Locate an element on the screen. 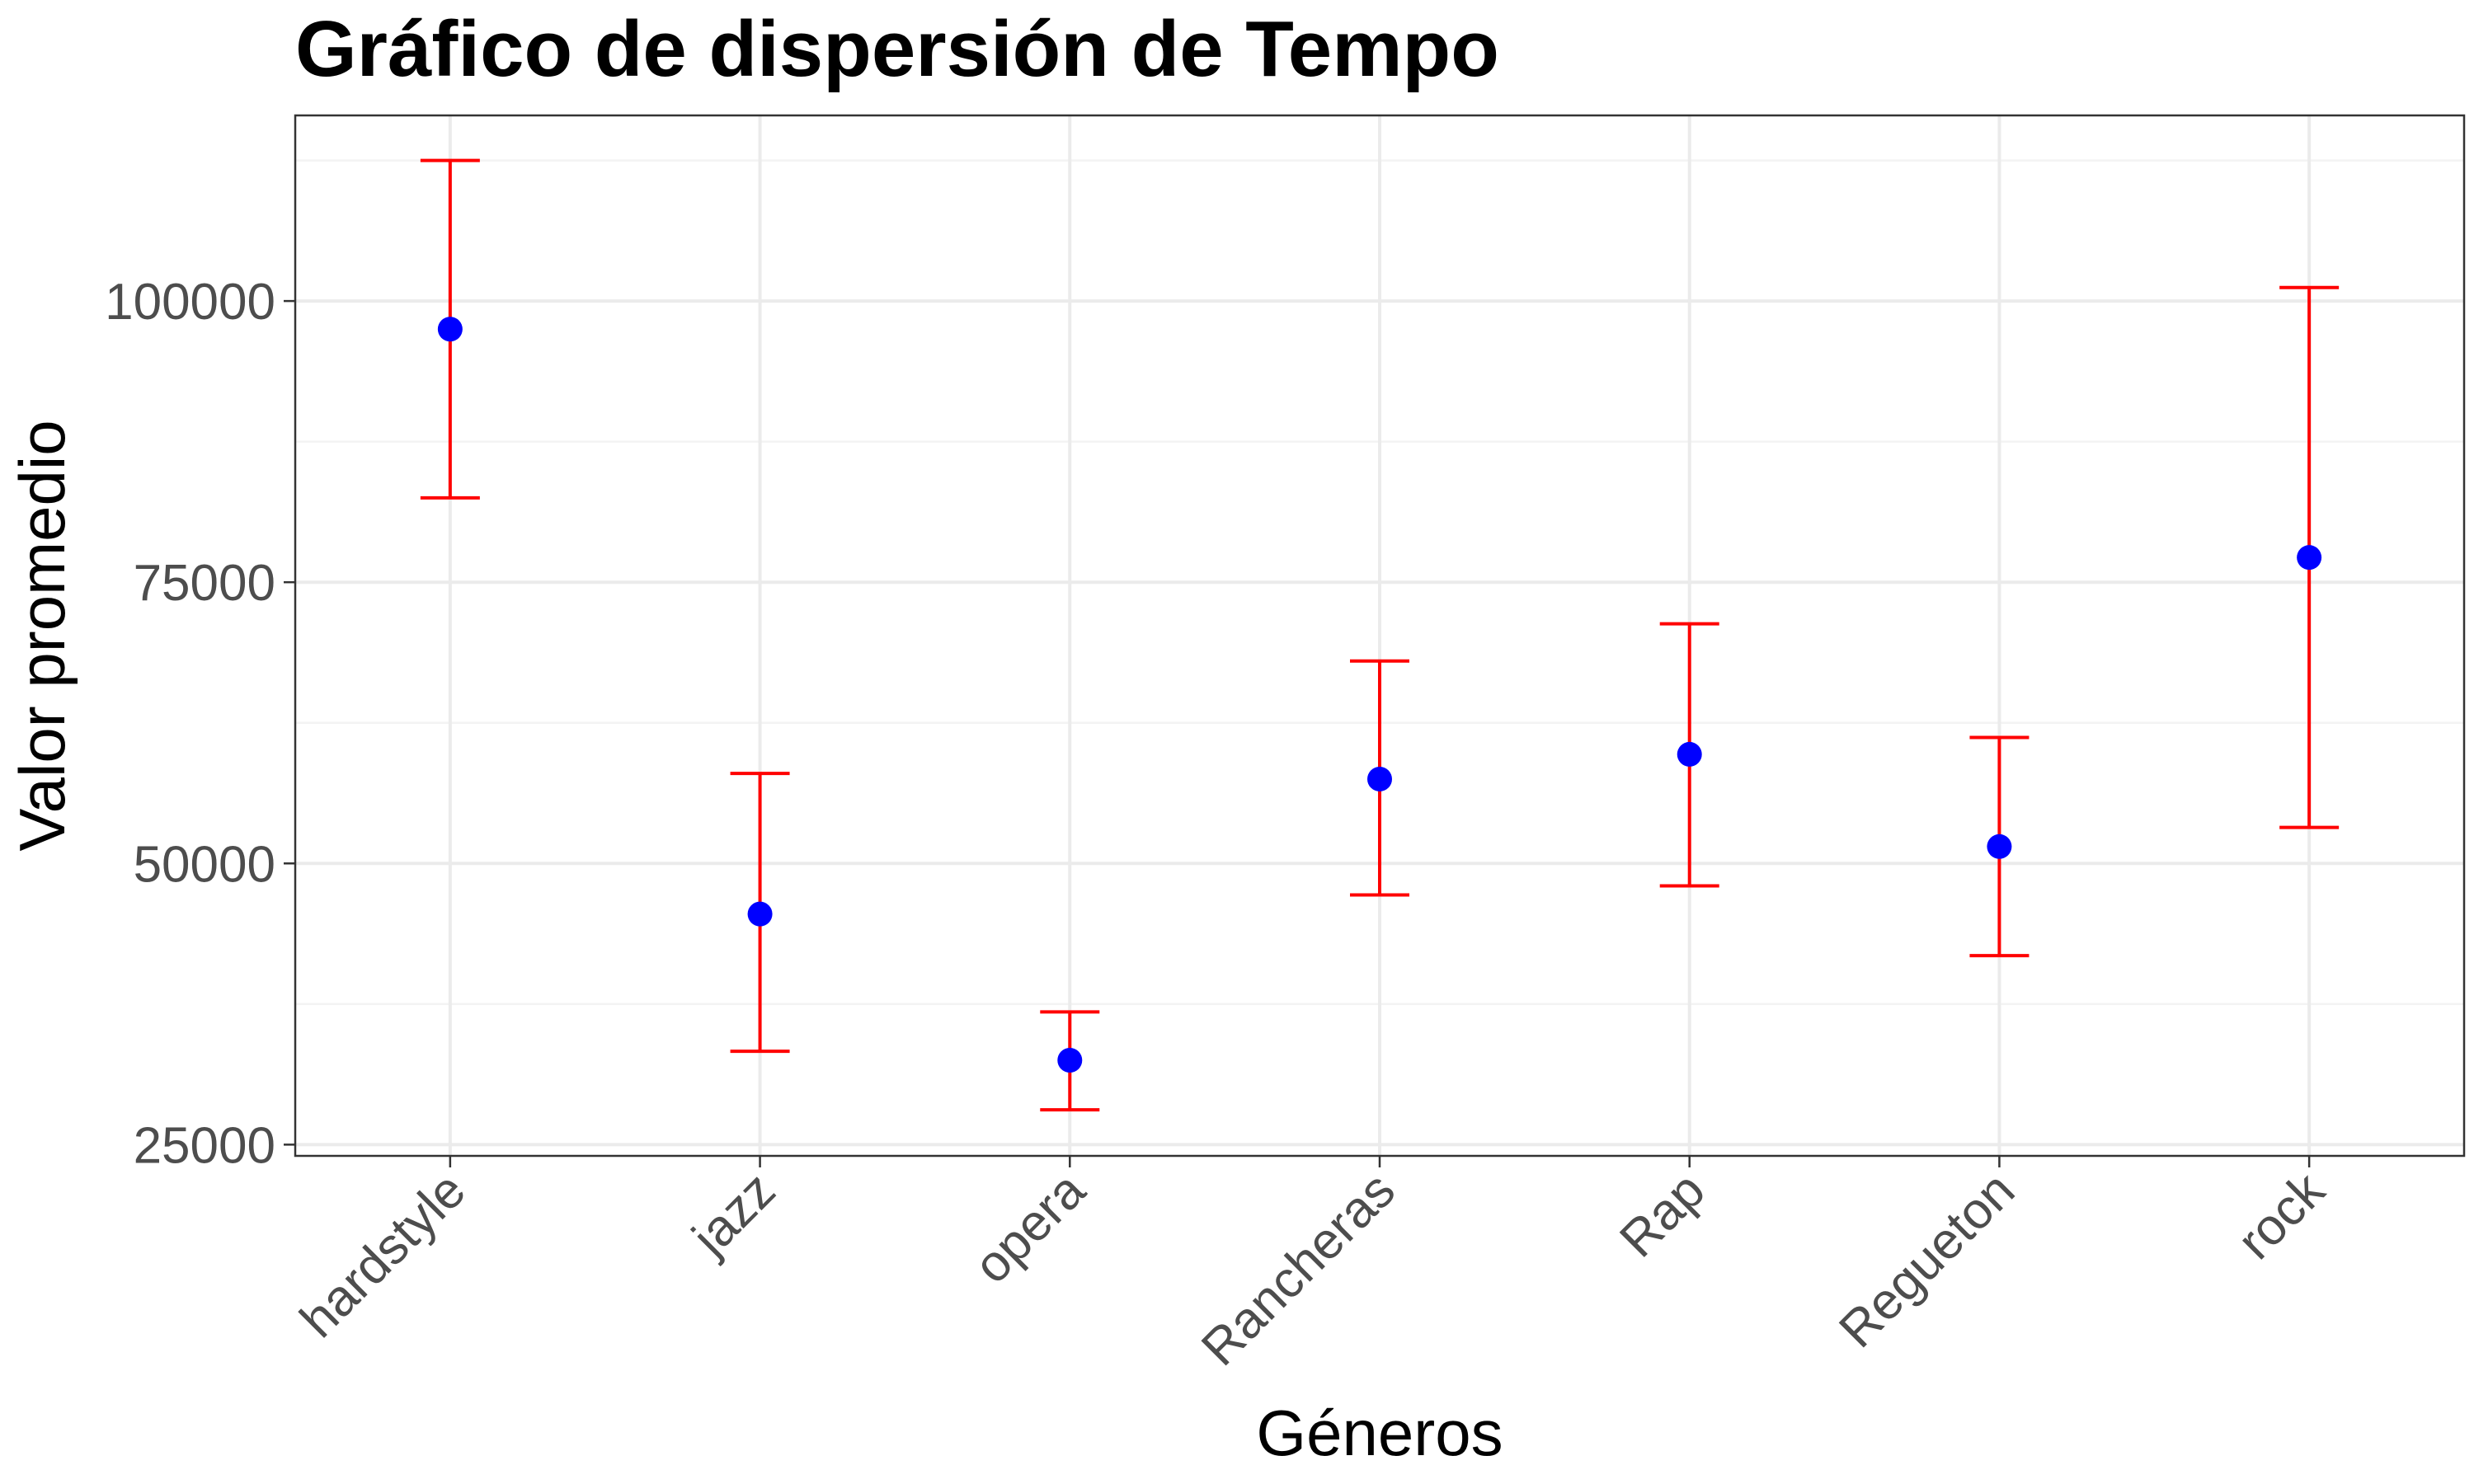 Image resolution: width=2474 pixels, height=1484 pixels. y-tick-label: 50000 is located at coordinates (204, 864).